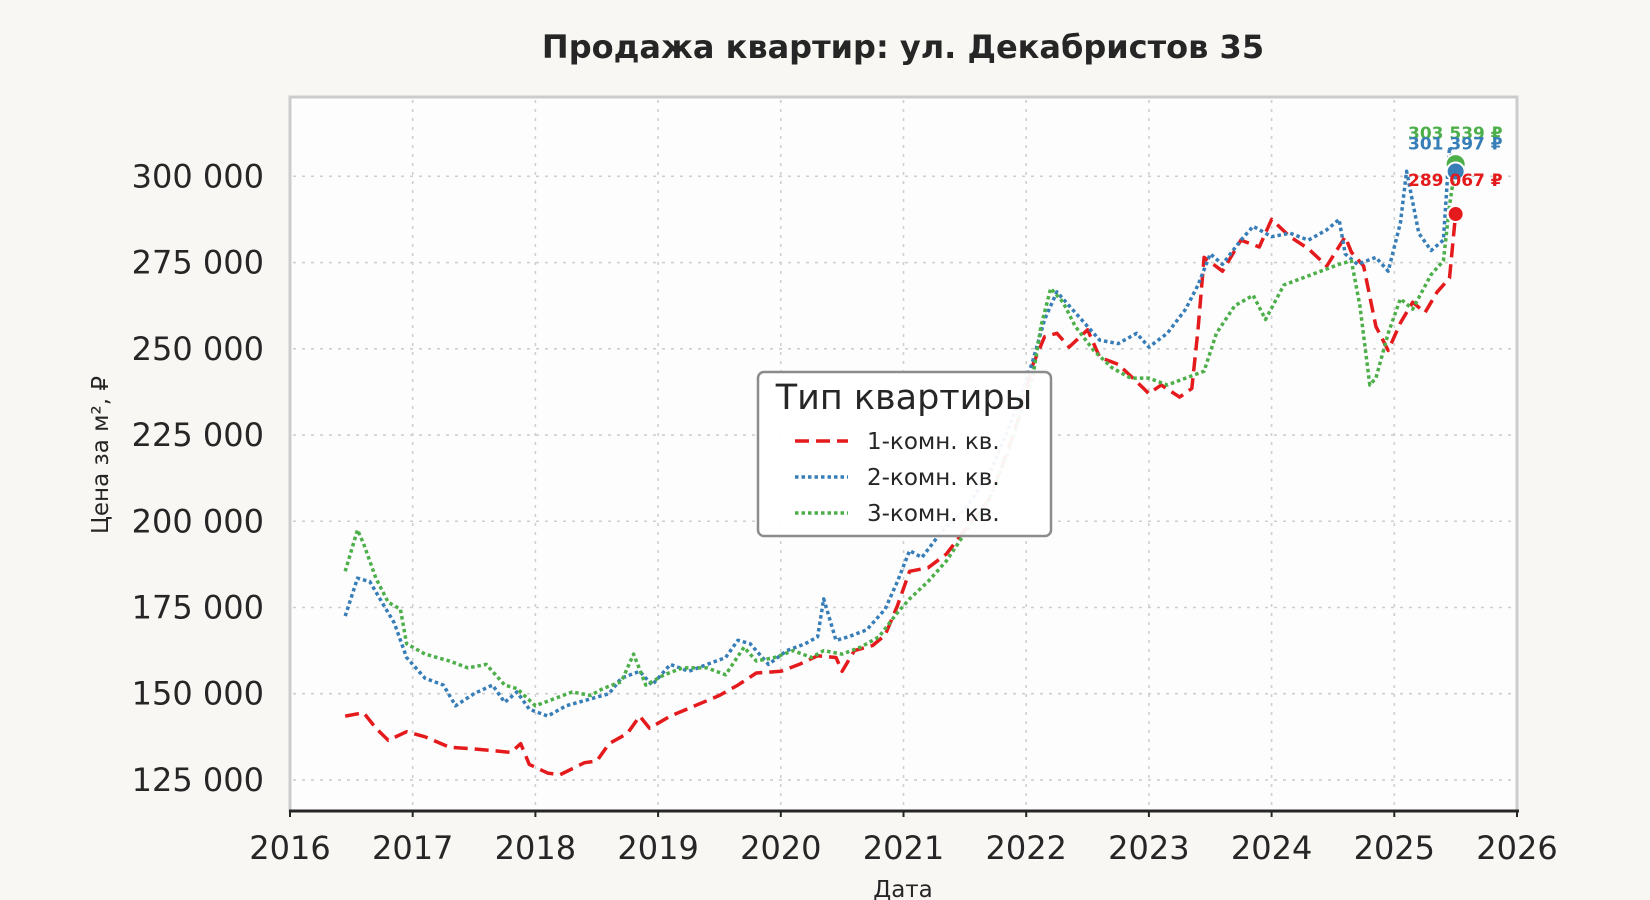 The width and height of the screenshot is (1650, 900). Describe the element at coordinates (903, 47) in the screenshot. I see `chart-title: Продажа квартир: ул. Декабристов 35` at that location.